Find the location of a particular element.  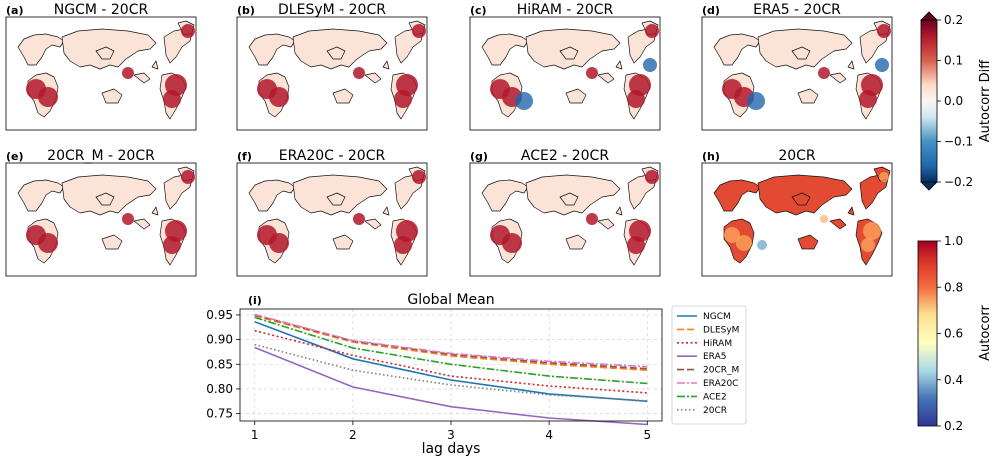

x-tick-label: 4 is located at coordinates (549, 435).